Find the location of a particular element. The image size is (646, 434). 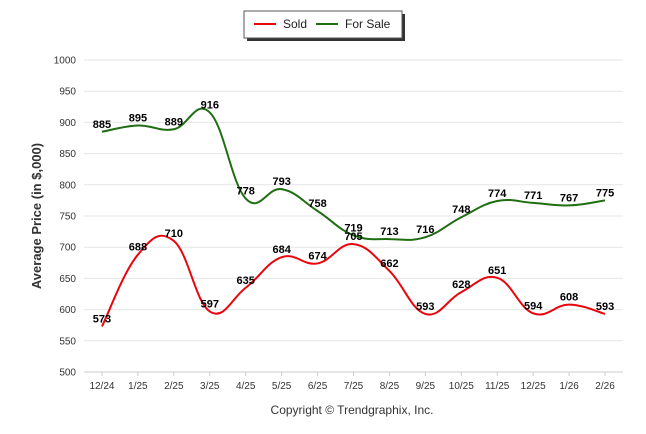

copyright-text: Copyright © Trendgraphix, Inc. is located at coordinates (352, 410).